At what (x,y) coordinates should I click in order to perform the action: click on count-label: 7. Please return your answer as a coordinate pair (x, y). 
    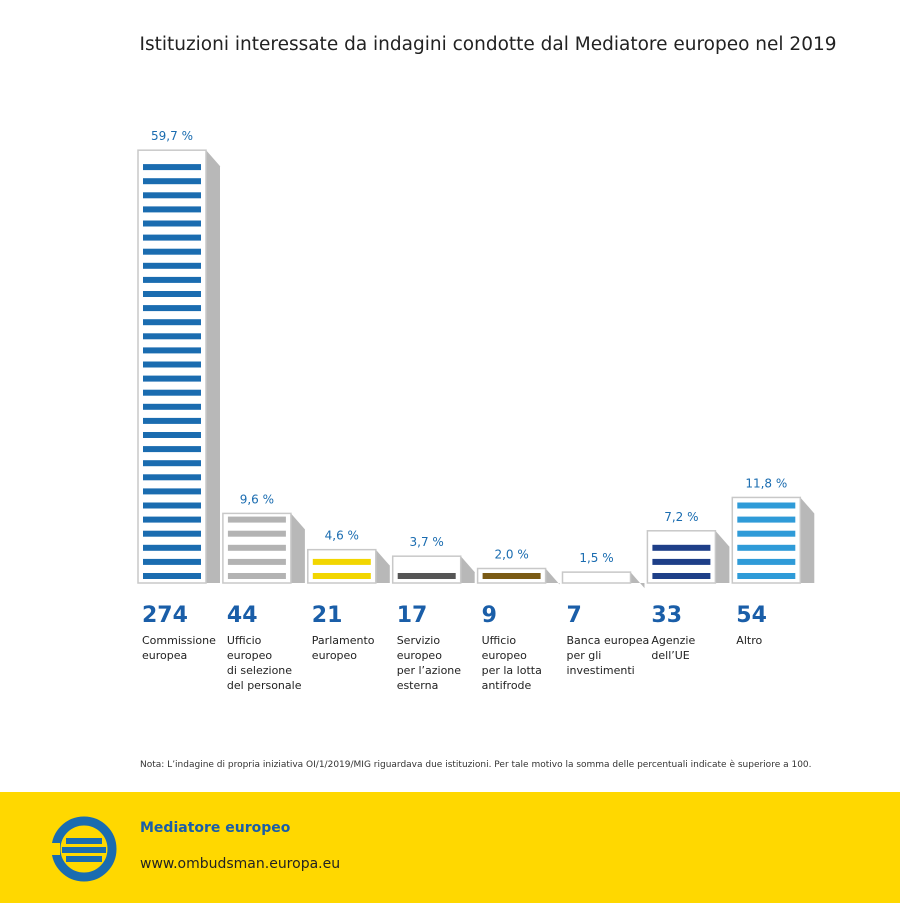
    Looking at the image, I should click on (574, 615).